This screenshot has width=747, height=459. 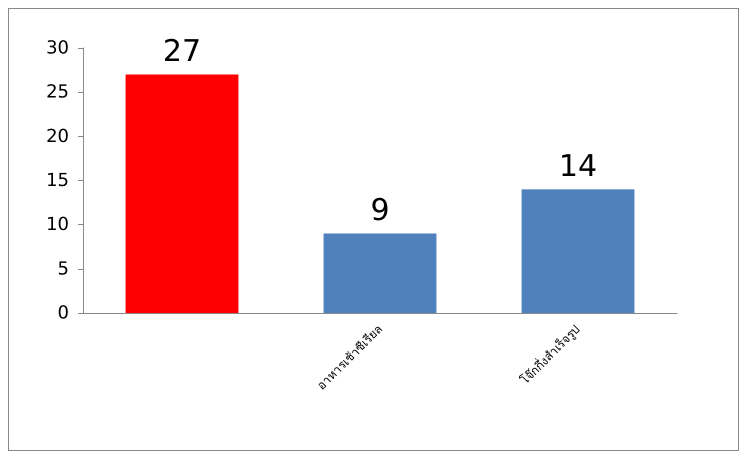 What do you see at coordinates (57, 92) in the screenshot?
I see `y-tick-label: 25` at bounding box center [57, 92].